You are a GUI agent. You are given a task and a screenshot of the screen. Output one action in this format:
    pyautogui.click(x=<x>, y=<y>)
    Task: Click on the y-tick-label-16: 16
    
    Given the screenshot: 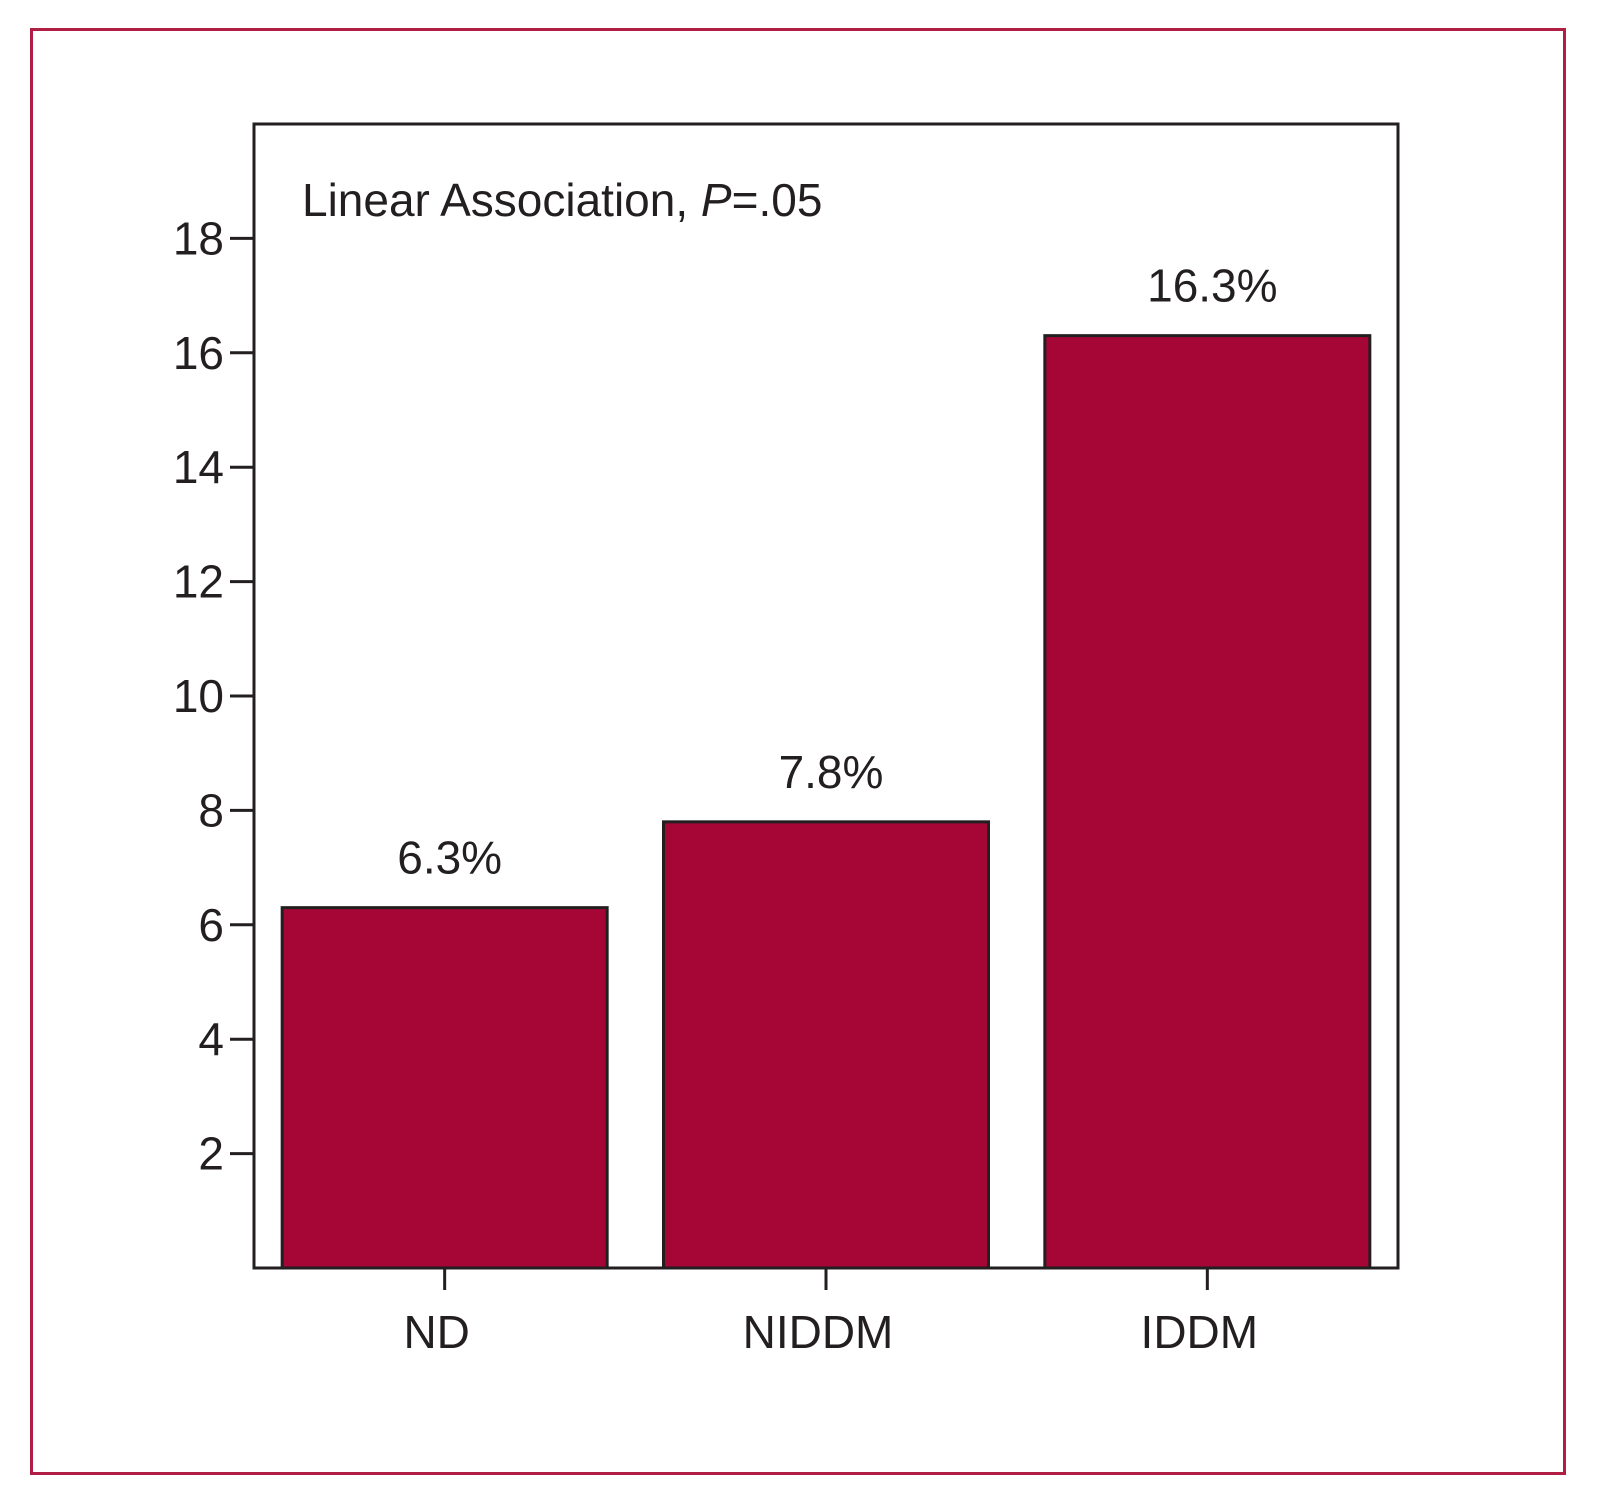 What is the action you would take?
    pyautogui.click(x=198, y=353)
    